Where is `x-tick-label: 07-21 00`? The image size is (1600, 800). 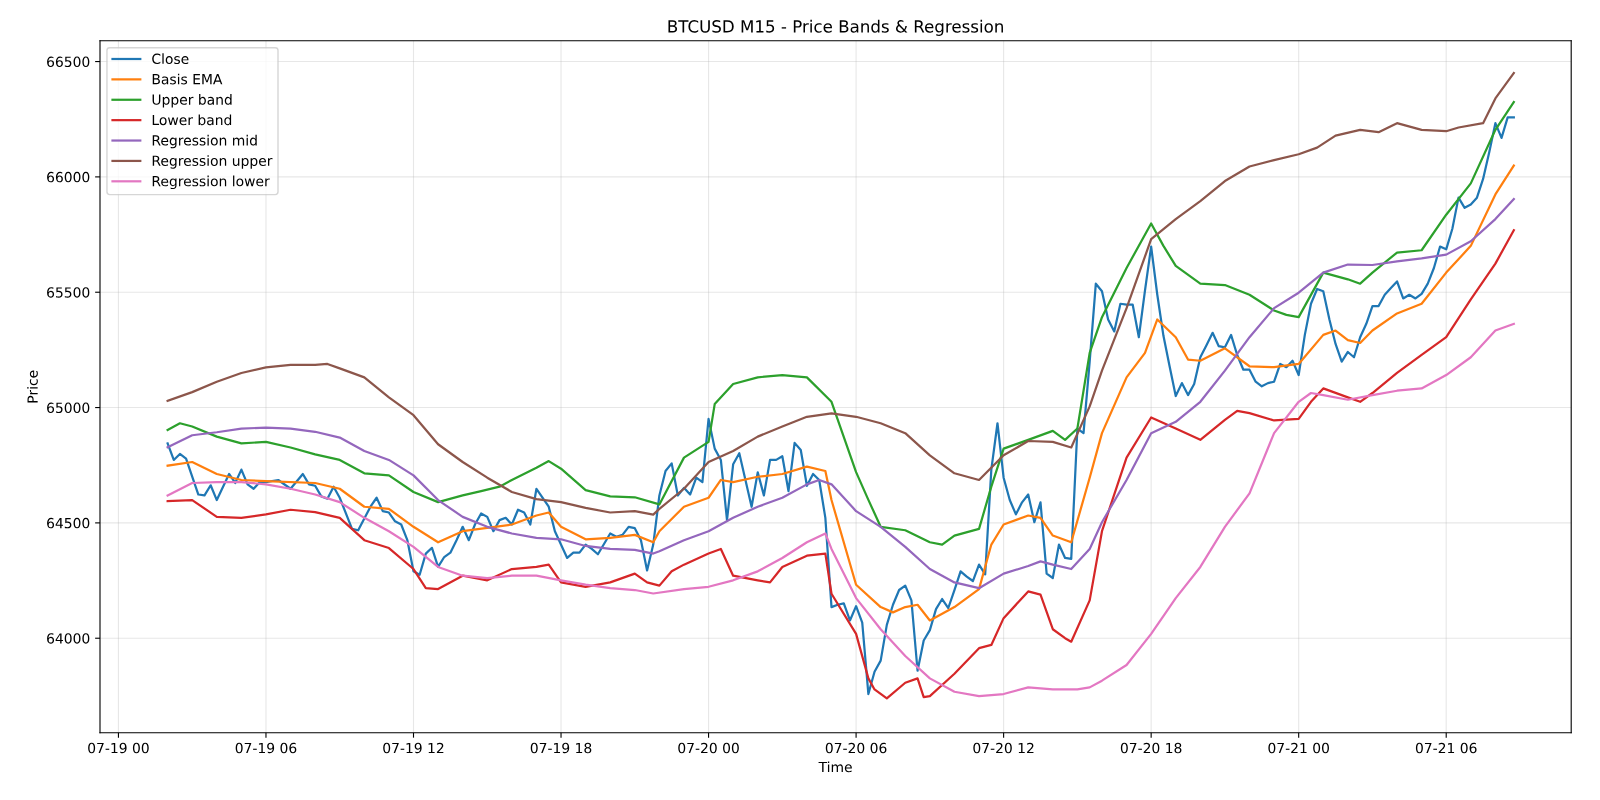
x-tick-label: 07-21 00 is located at coordinates (1298, 748).